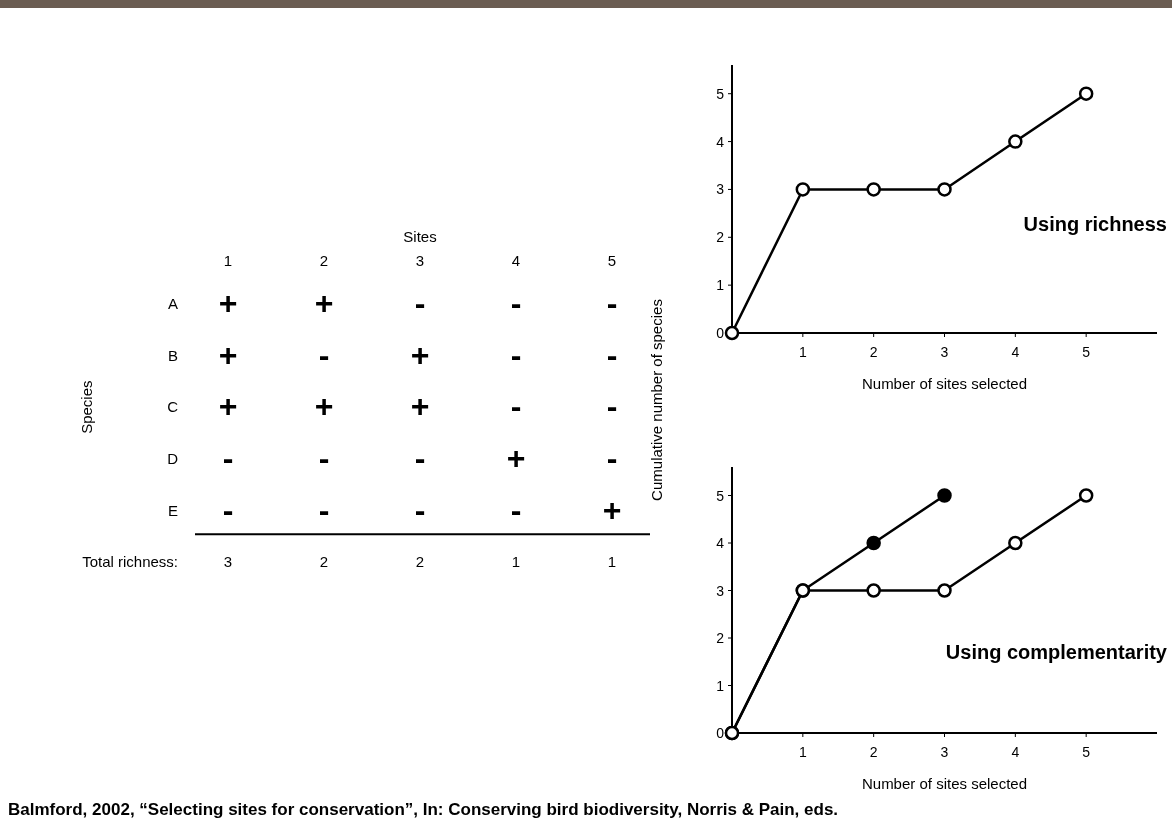 This screenshot has height=825, width=1172. I want to click on y-tick-label: E, so click(172, 510).